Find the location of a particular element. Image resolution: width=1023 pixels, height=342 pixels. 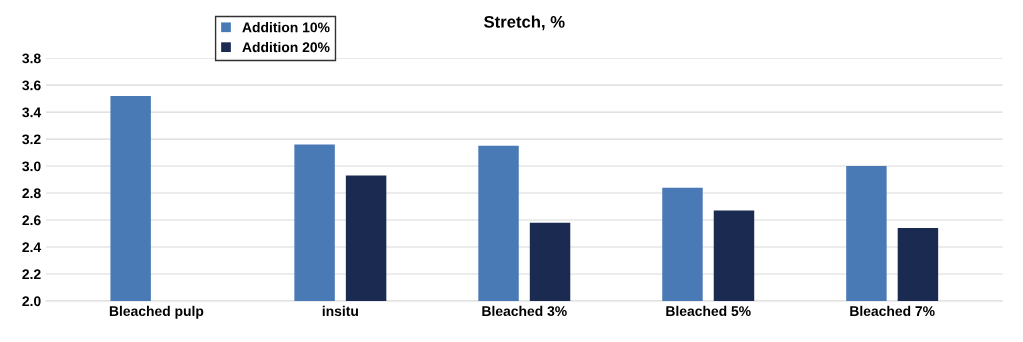

y-tick-label: 2.0 is located at coordinates (31, 301).